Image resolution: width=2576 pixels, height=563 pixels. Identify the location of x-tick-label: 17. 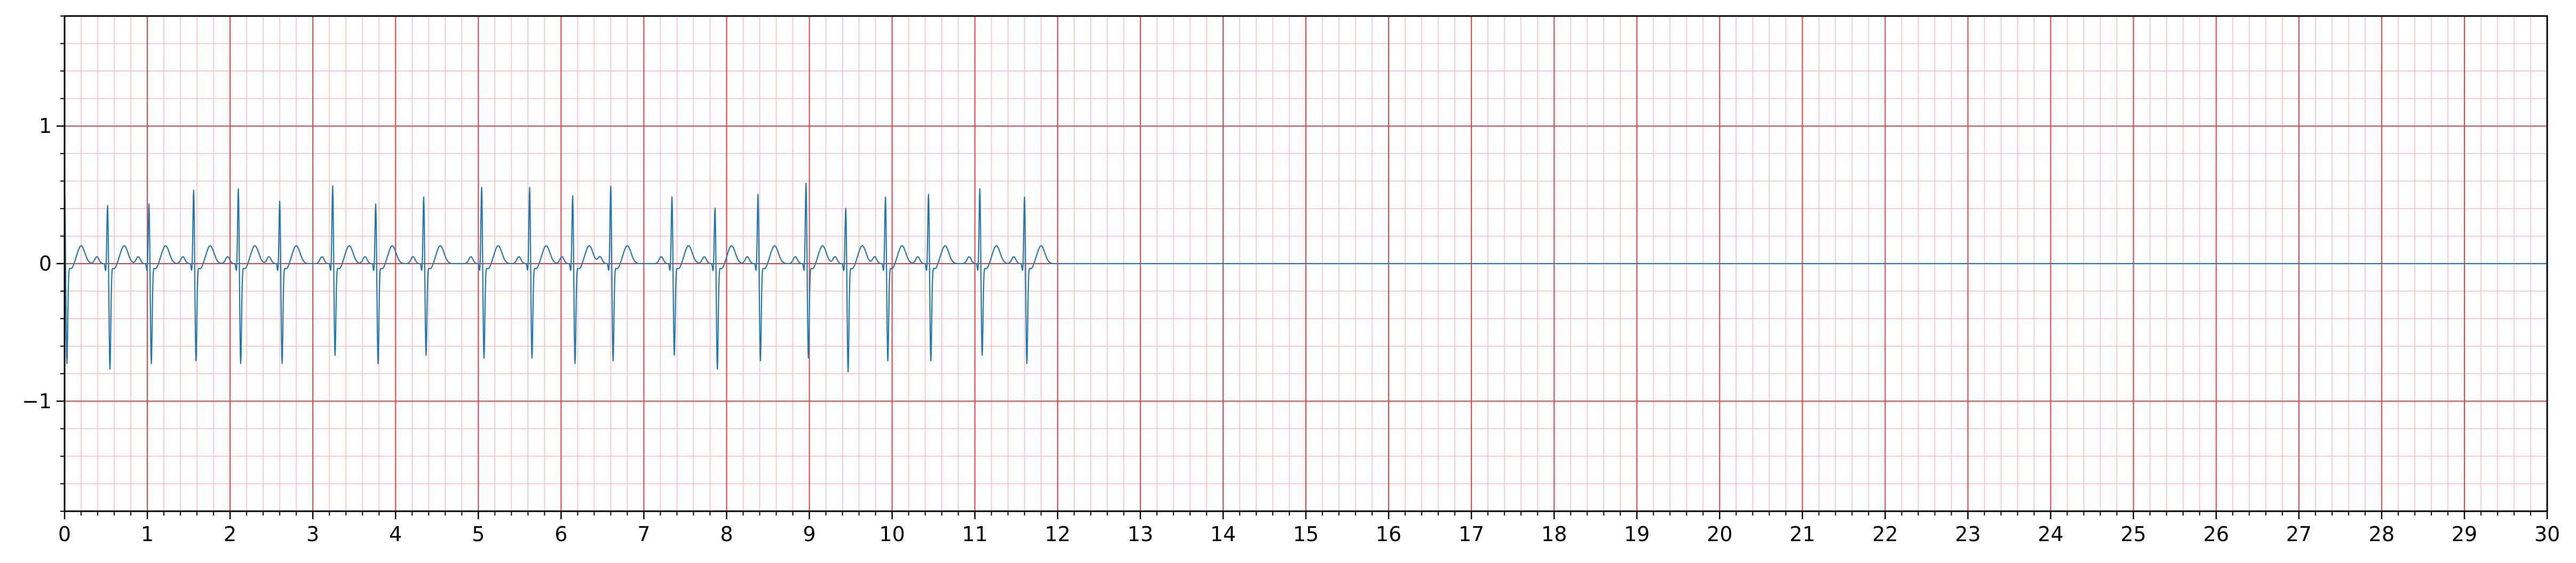
(1471, 534).